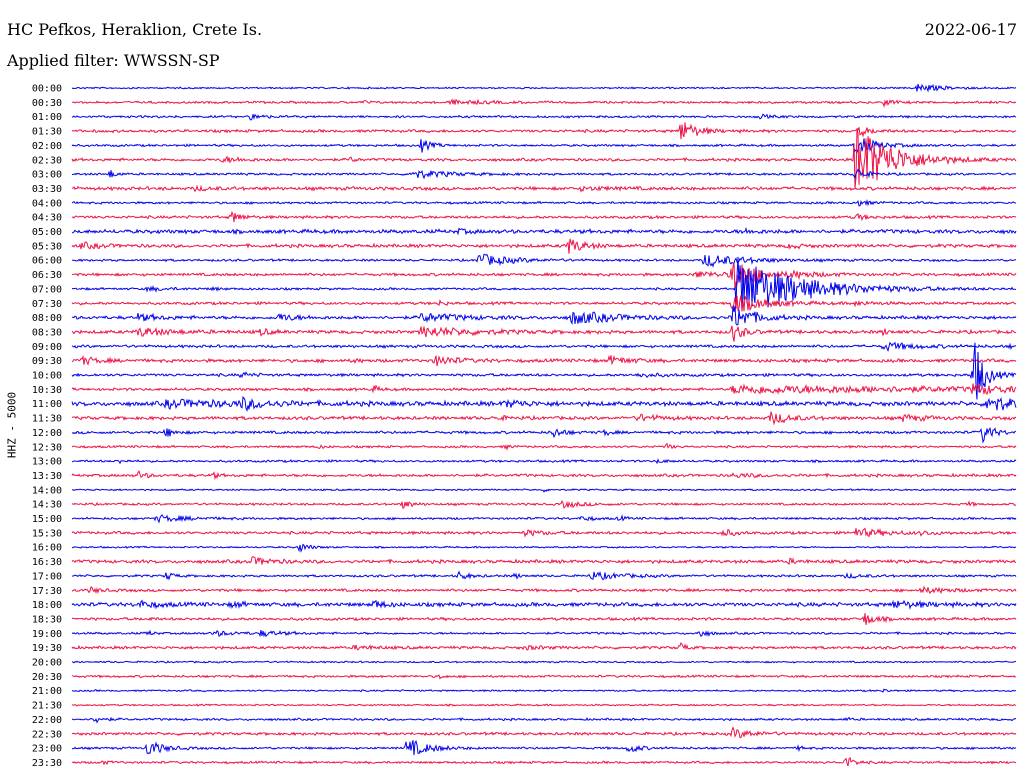  What do you see at coordinates (47, 390) in the screenshot?
I see `row-label: 10:30` at bounding box center [47, 390].